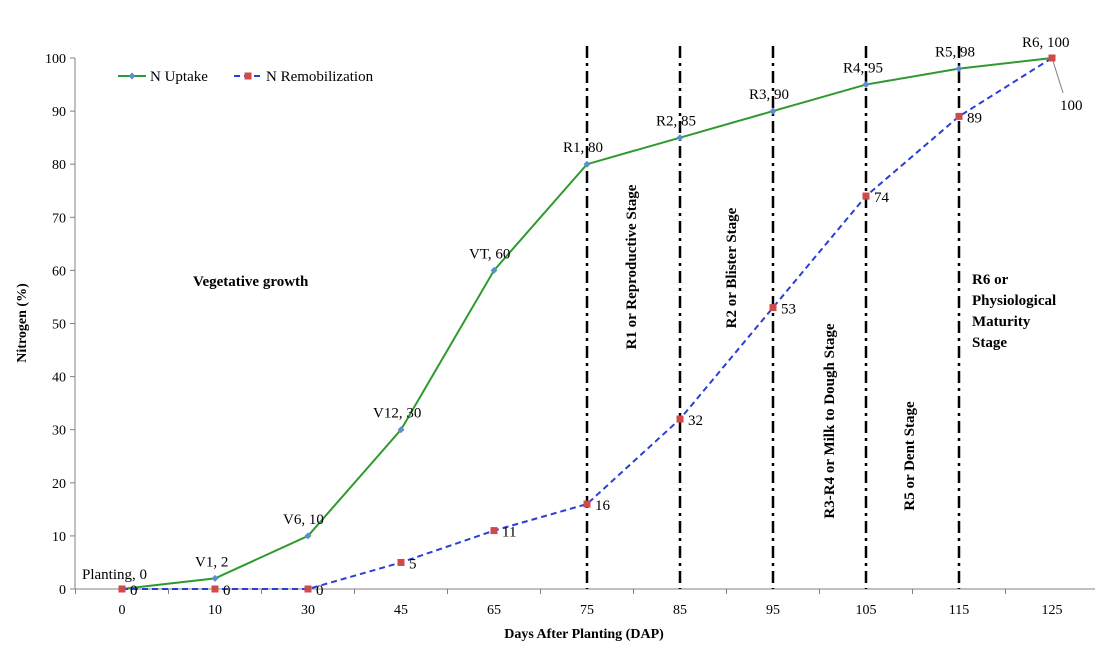 Image resolution: width=1095 pixels, height=665 pixels. I want to click on remob-point-label: 100, so click(1071, 106).